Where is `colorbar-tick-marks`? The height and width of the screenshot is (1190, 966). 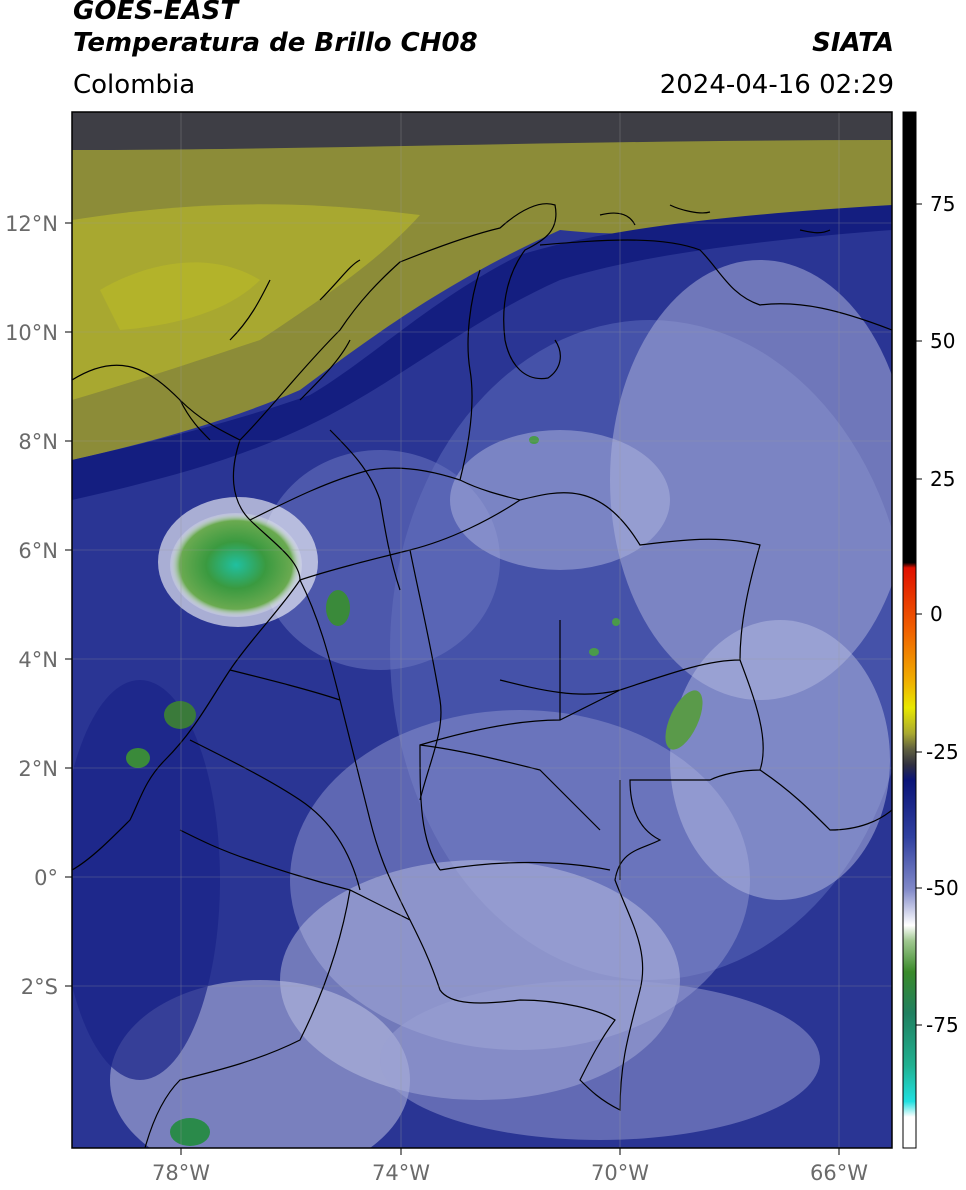
colorbar-tick-marks is located at coordinates (919, 614).